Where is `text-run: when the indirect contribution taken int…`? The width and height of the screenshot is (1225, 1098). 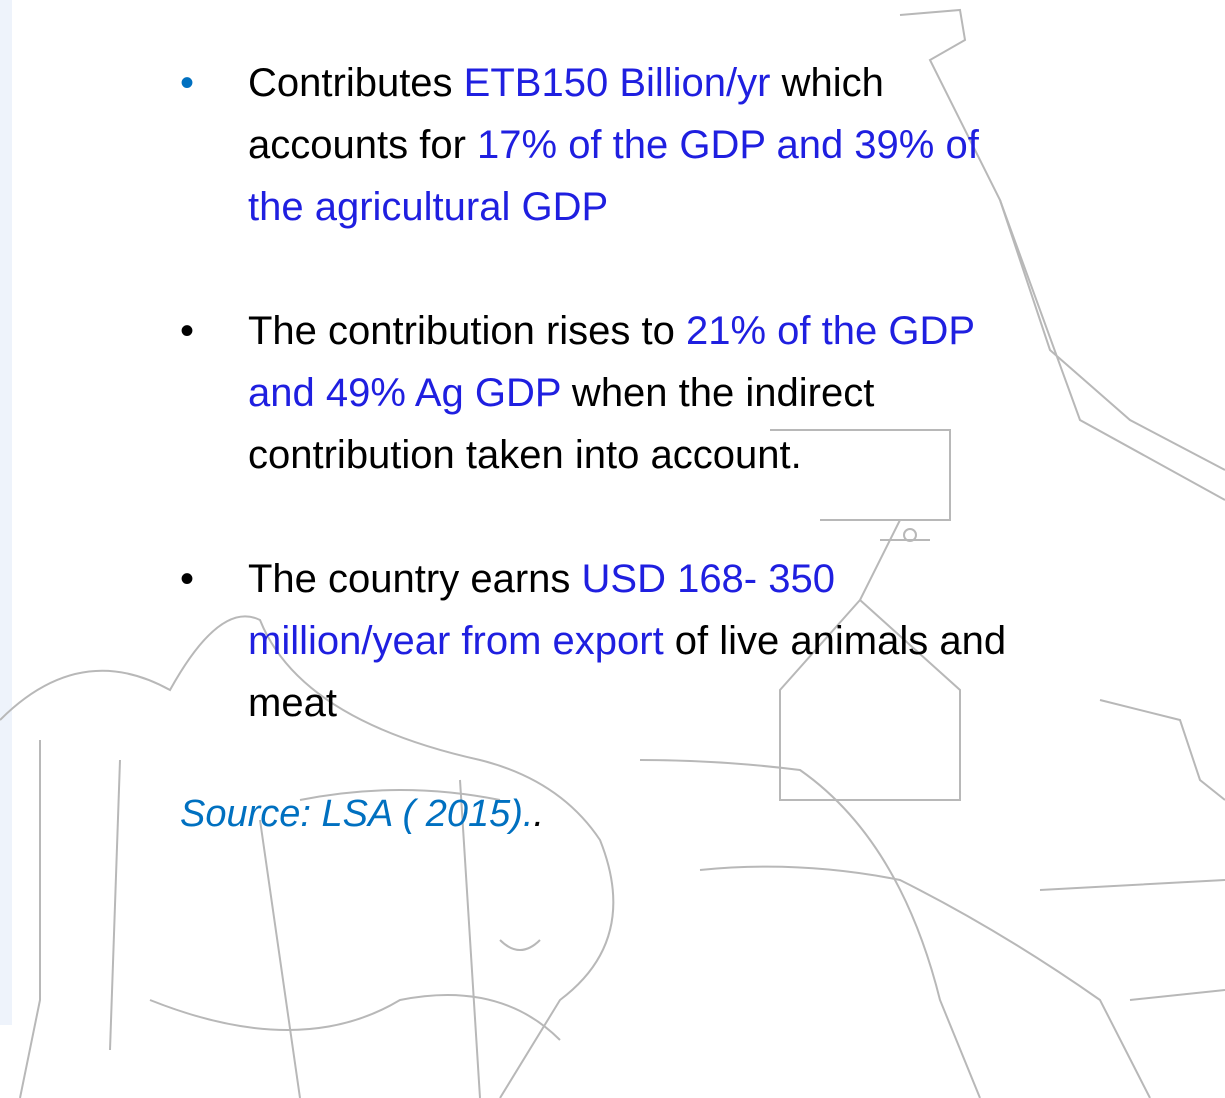
text-run: when the indirect contribution taken int… is located at coordinates (561, 424).